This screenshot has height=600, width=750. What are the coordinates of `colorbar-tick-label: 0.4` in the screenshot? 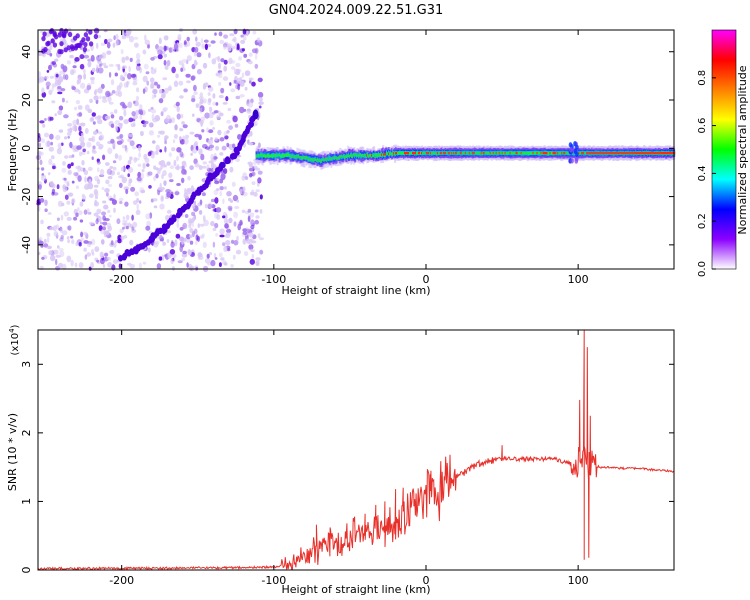 It's located at (702, 173).